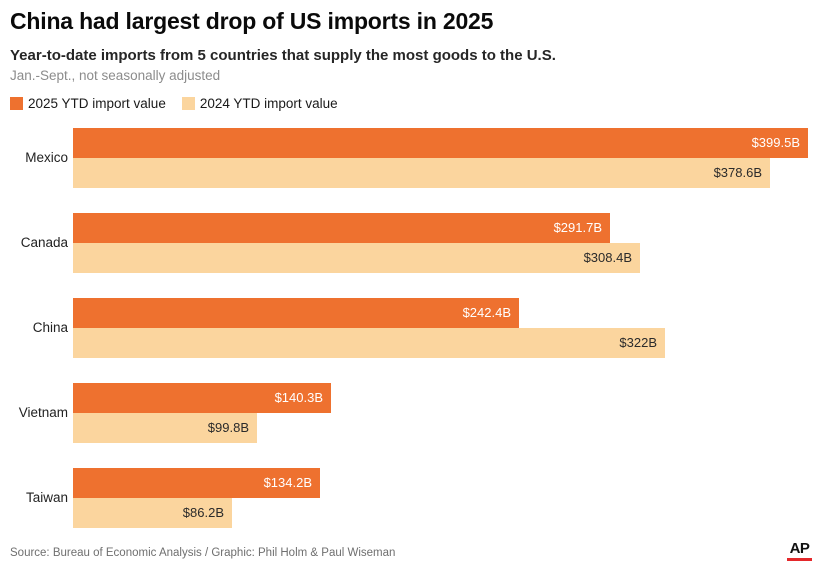 The image size is (832, 569). Describe the element at coordinates (115, 75) in the screenshot. I see `chart-note: Jan.-Sept., not seasonally adjusted` at that location.